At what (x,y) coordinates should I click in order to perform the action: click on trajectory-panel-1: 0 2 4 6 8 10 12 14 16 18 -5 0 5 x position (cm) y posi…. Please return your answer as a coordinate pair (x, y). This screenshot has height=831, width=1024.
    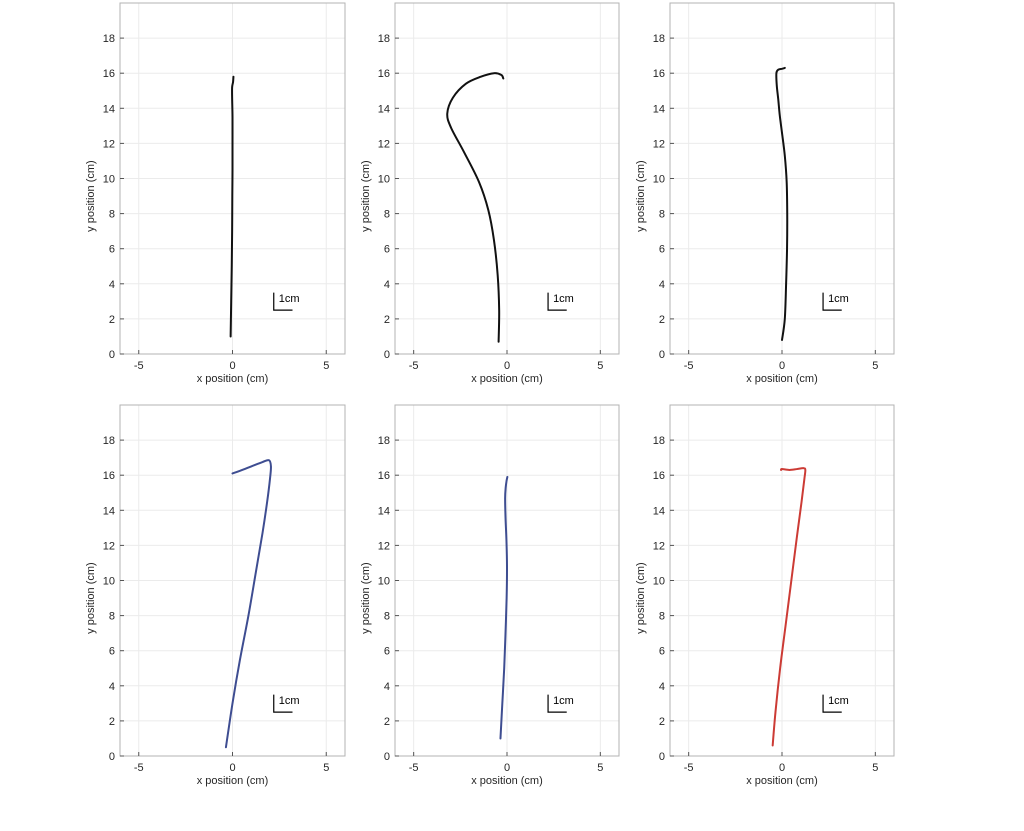
    Looking at the image, I should click on (215, 193).